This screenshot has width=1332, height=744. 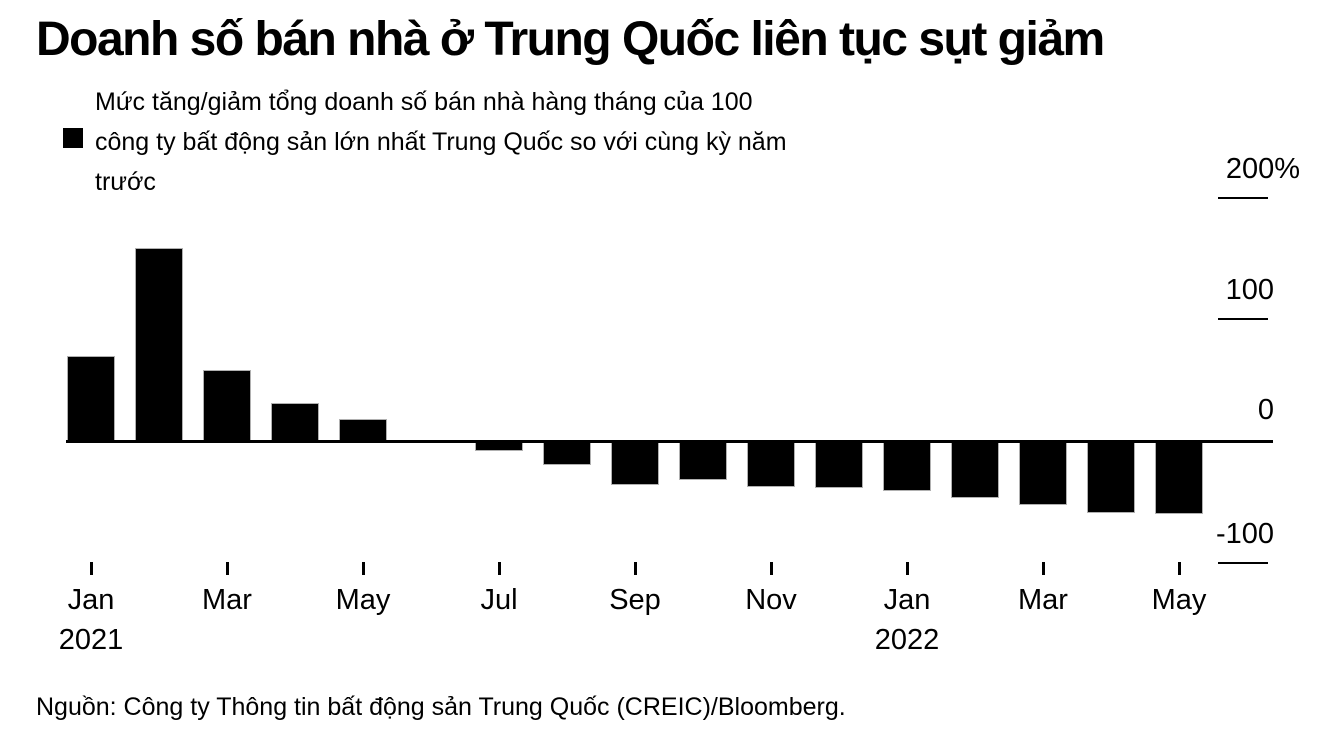 What do you see at coordinates (499, 600) in the screenshot?
I see `x-axis-tick-label: Jul` at bounding box center [499, 600].